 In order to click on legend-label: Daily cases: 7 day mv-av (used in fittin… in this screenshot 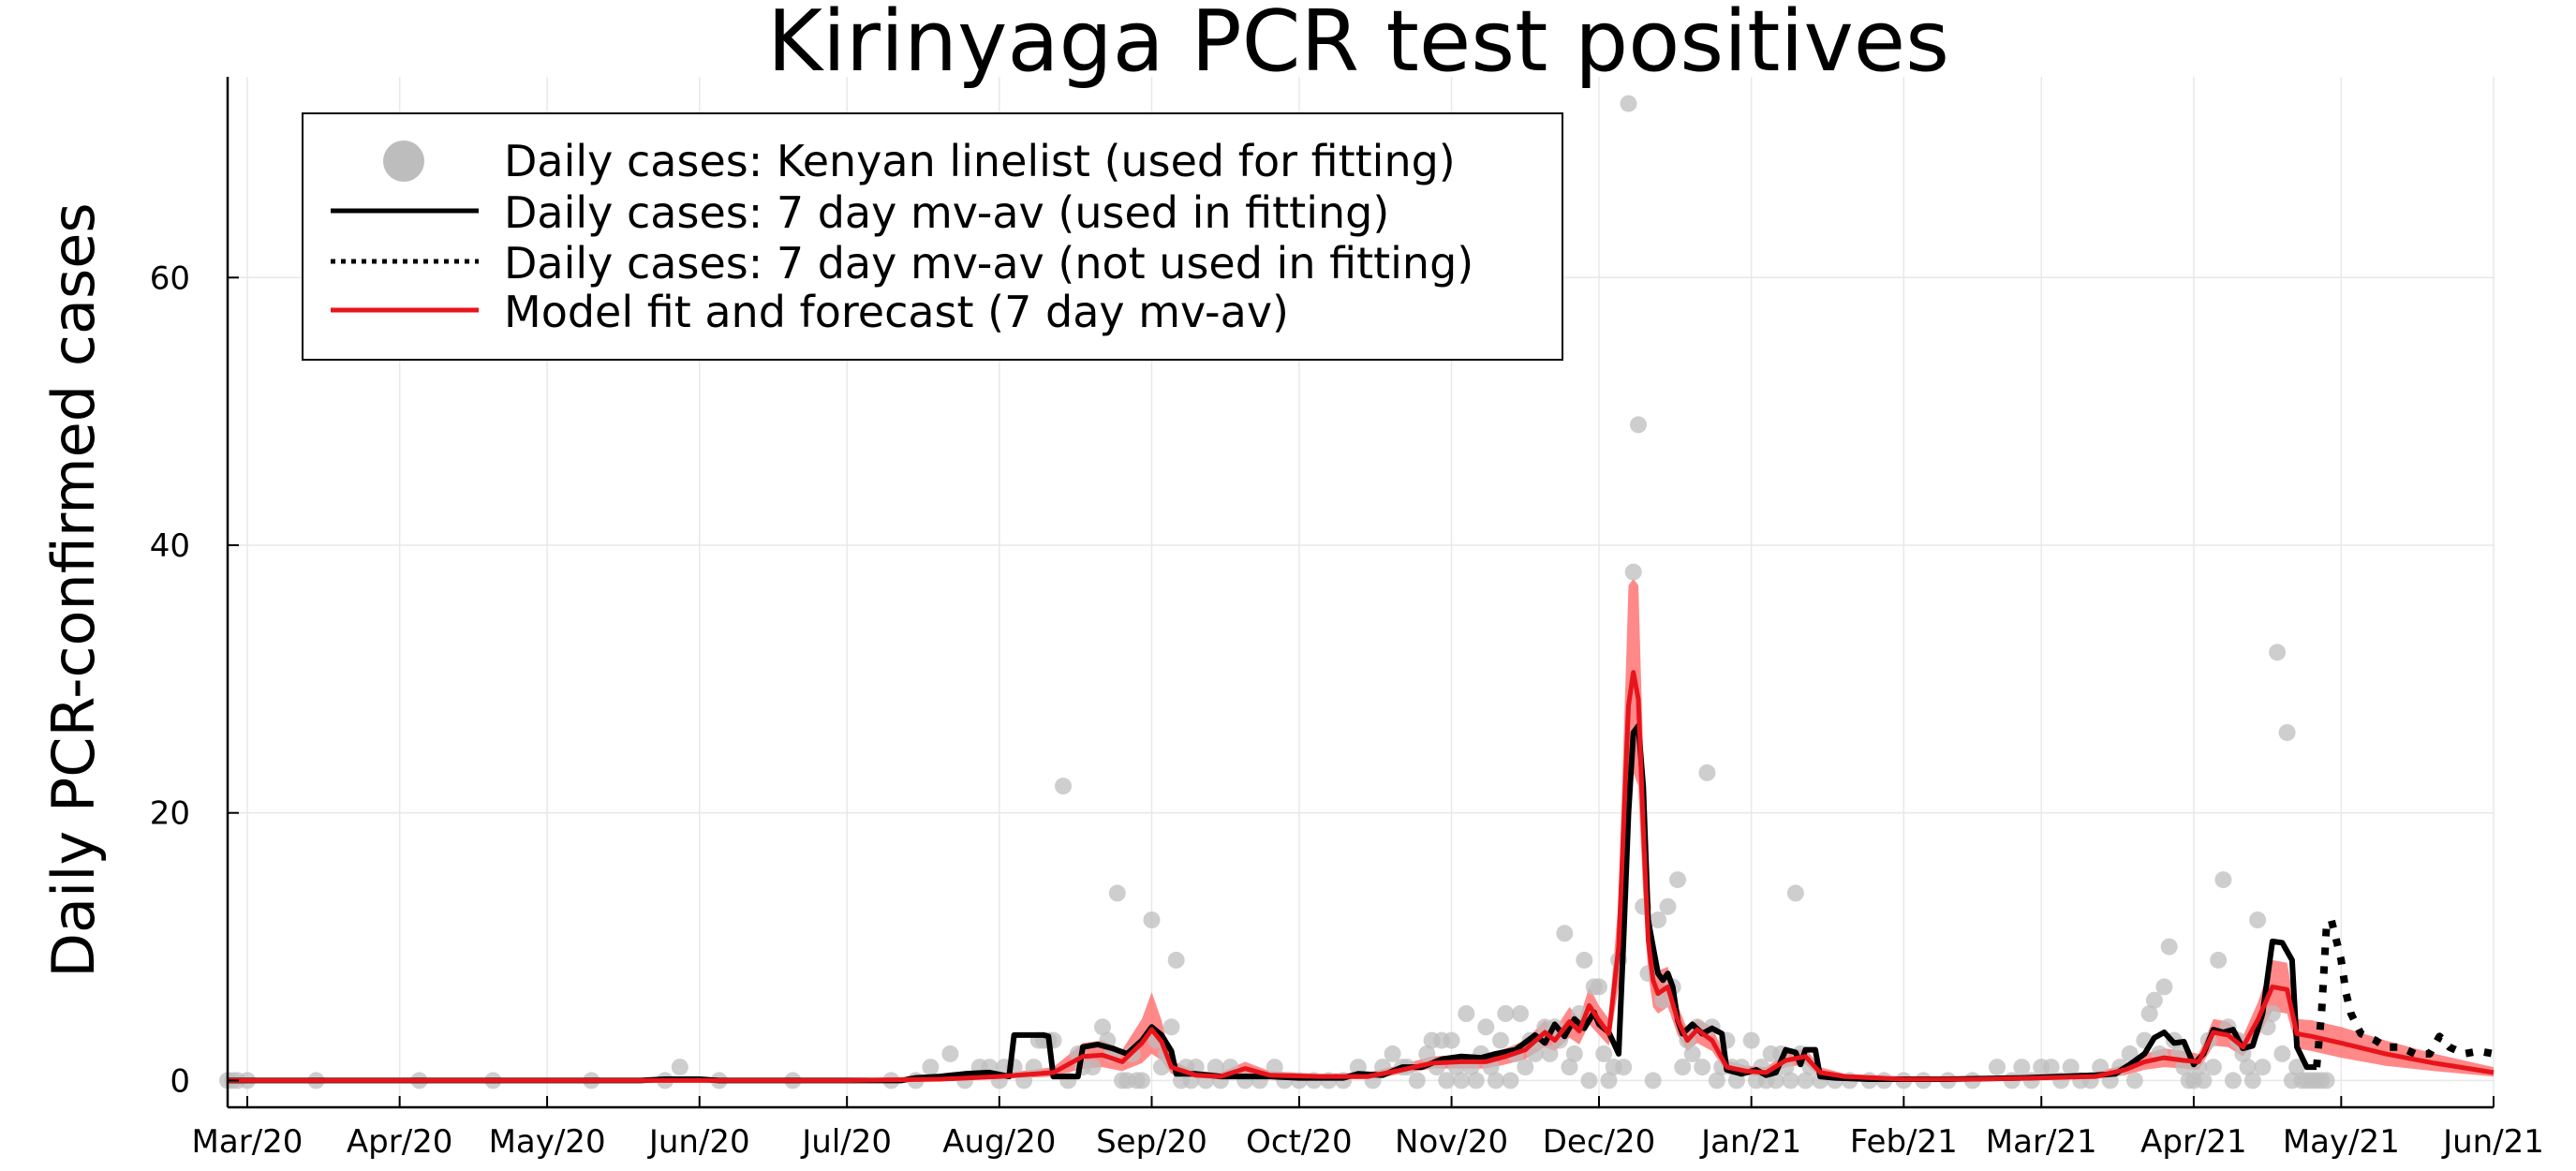, I will do `click(946, 212)`.